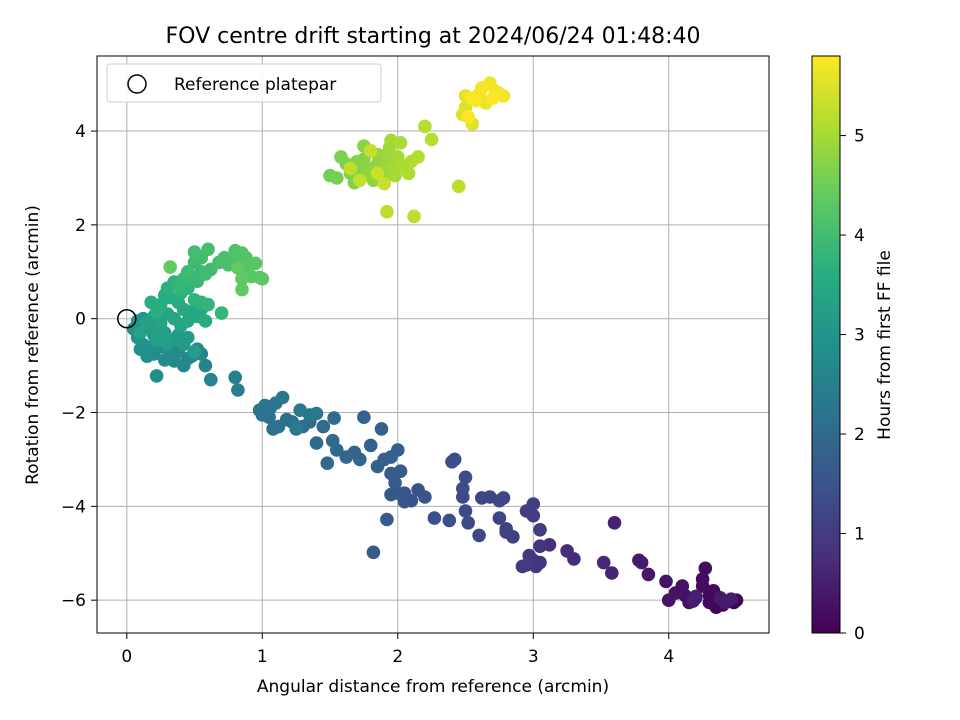 Image resolution: width=960 pixels, height=720 pixels. I want to click on y-tick-label: 2, so click(80, 226).